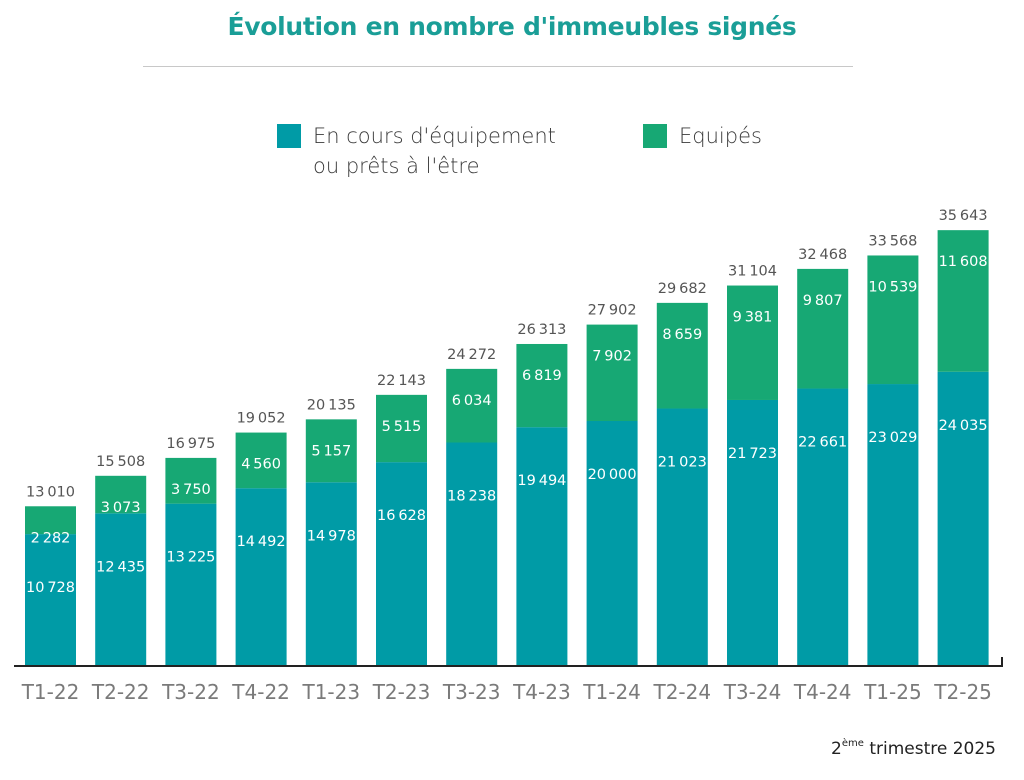 The width and height of the screenshot is (1024, 780). What do you see at coordinates (822, 255) in the screenshot?
I see `total-label-T4-24: 32 468` at bounding box center [822, 255].